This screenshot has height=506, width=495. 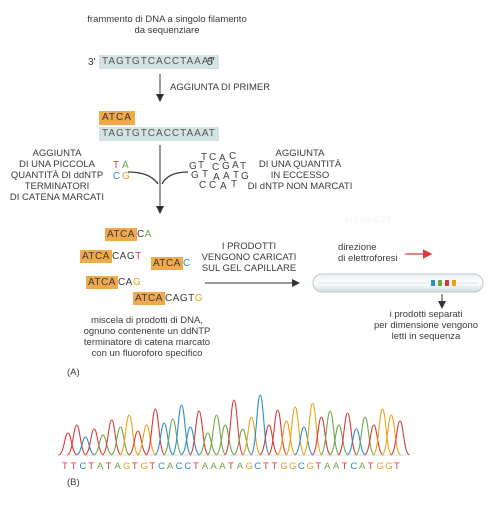 I want to click on direction-label: direzione di elettroforesi, so click(x=368, y=253).